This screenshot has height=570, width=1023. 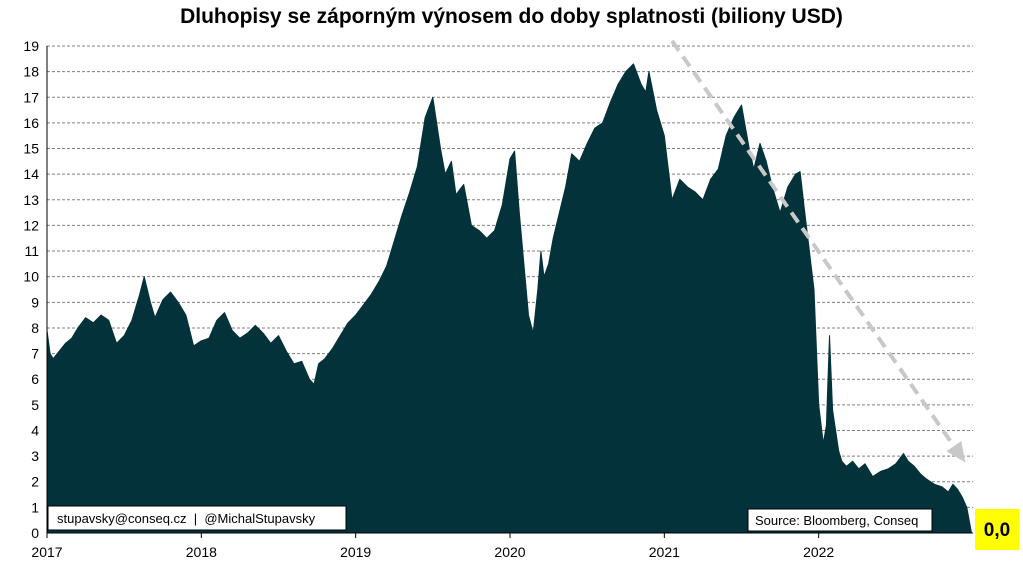 What do you see at coordinates (31, 149) in the screenshot?
I see `y-tick-label: 15` at bounding box center [31, 149].